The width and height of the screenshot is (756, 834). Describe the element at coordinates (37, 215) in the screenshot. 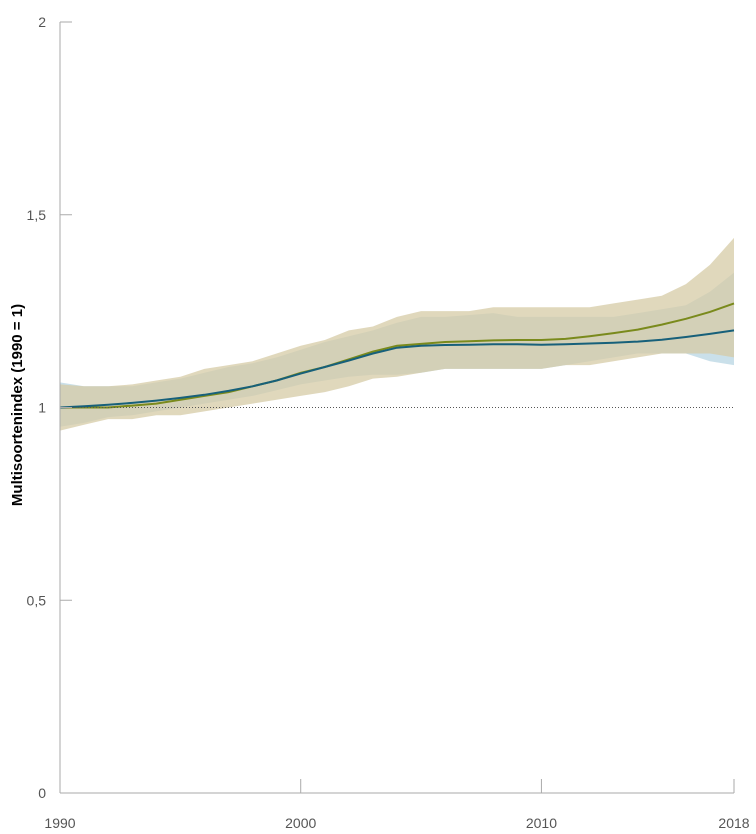

I see `y-tick-label: 1,5` at that location.